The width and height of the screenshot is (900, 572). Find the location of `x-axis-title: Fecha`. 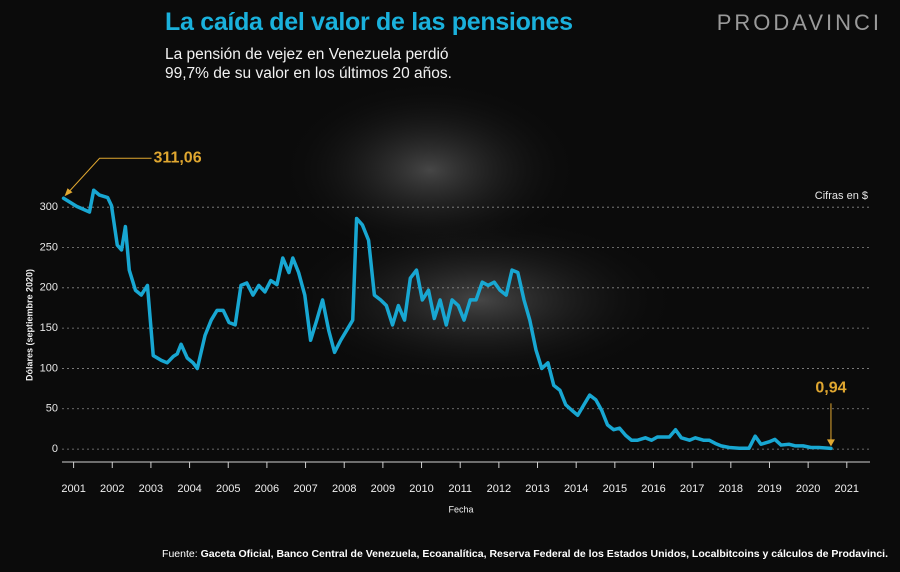

x-axis-title: Fecha is located at coordinates (460, 509).